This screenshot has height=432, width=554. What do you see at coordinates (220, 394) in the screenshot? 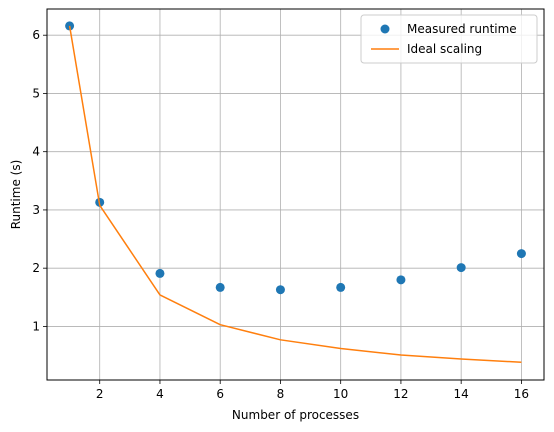
I see `x-tick-label: 6` at bounding box center [220, 394].